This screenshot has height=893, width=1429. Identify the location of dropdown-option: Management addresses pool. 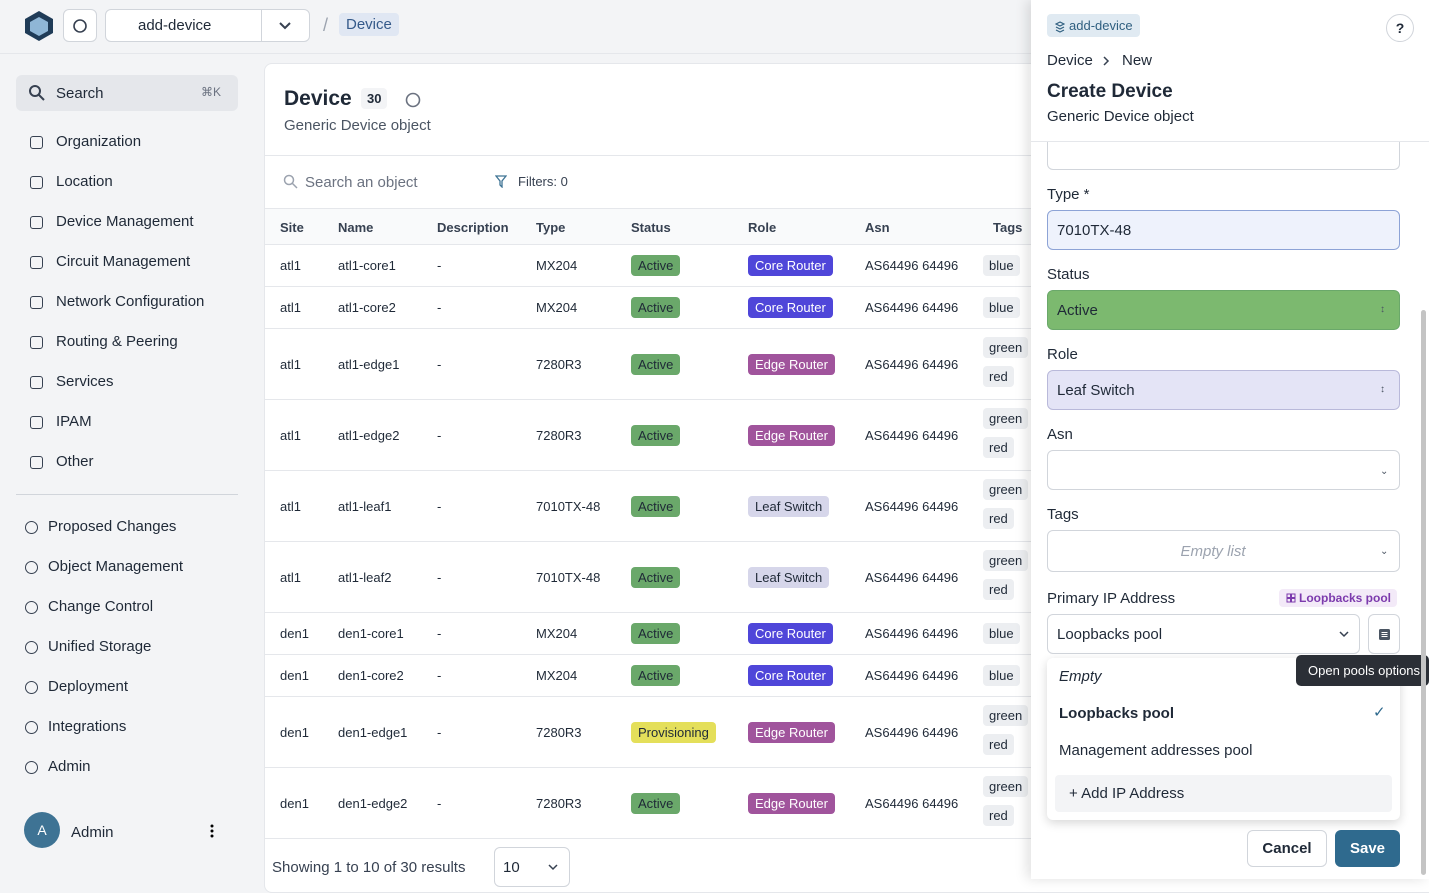
(1156, 750).